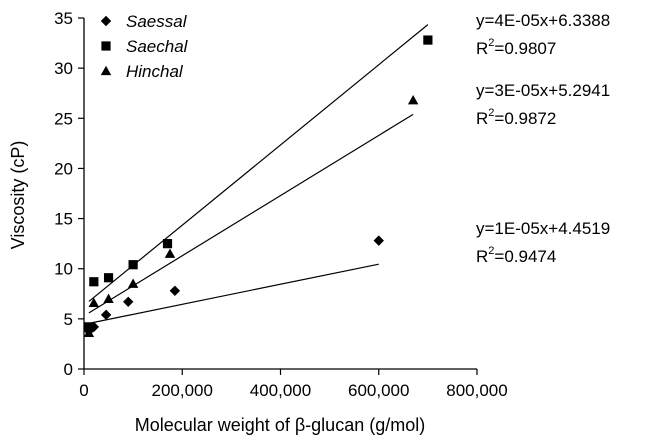  What do you see at coordinates (182, 390) in the screenshot?
I see `x-tick-label: 200,000` at bounding box center [182, 390].